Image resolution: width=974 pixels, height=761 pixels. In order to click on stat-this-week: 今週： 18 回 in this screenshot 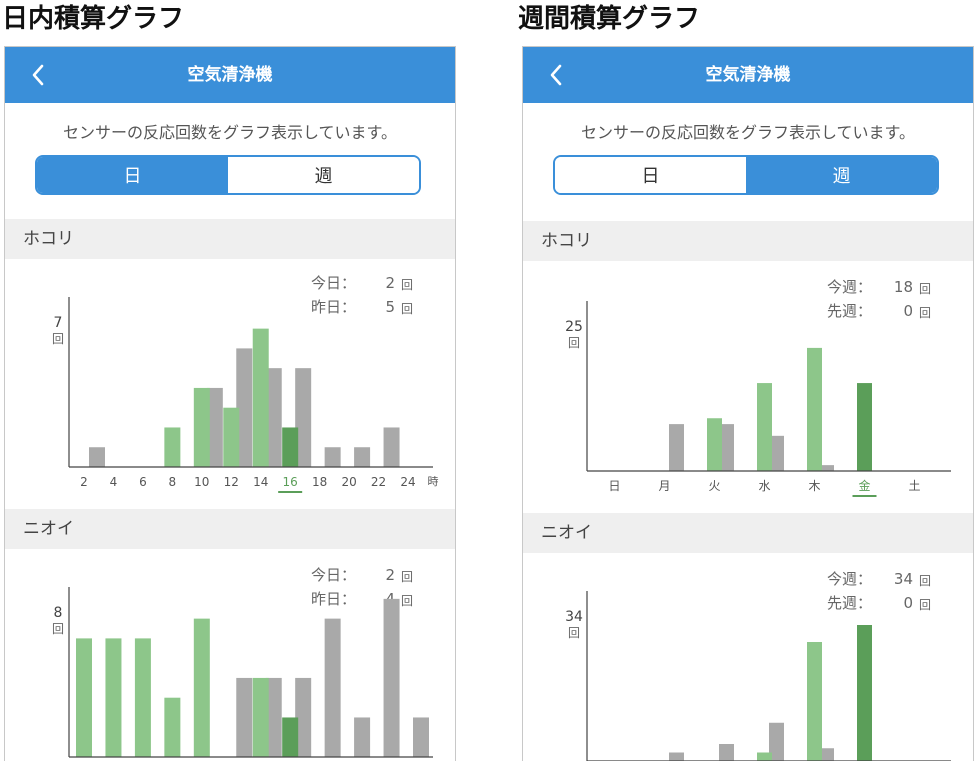, I will do `click(879, 287)`.